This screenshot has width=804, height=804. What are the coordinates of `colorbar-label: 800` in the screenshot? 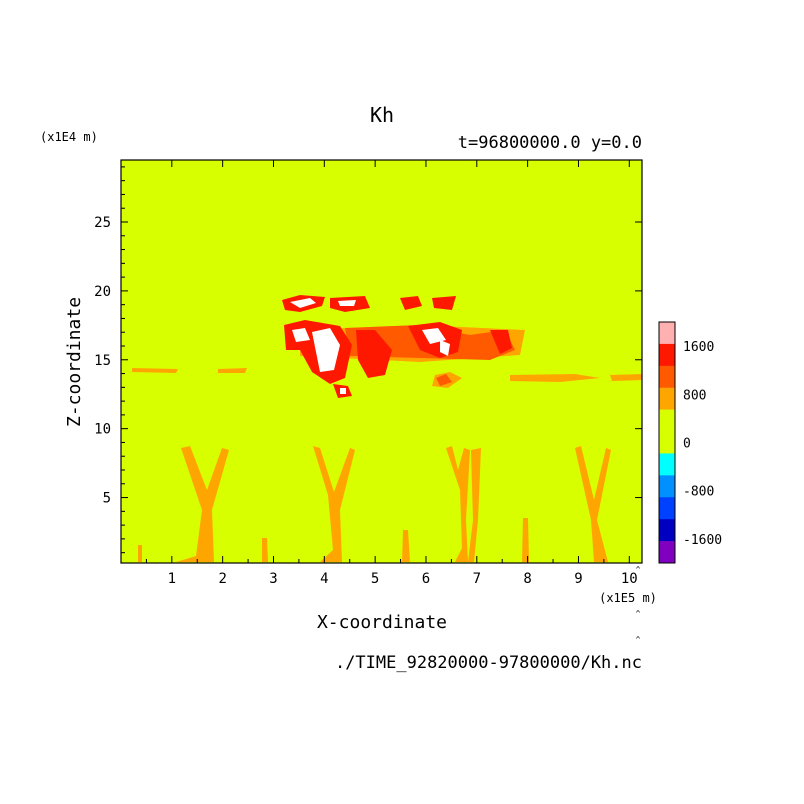 It's located at (694, 395).